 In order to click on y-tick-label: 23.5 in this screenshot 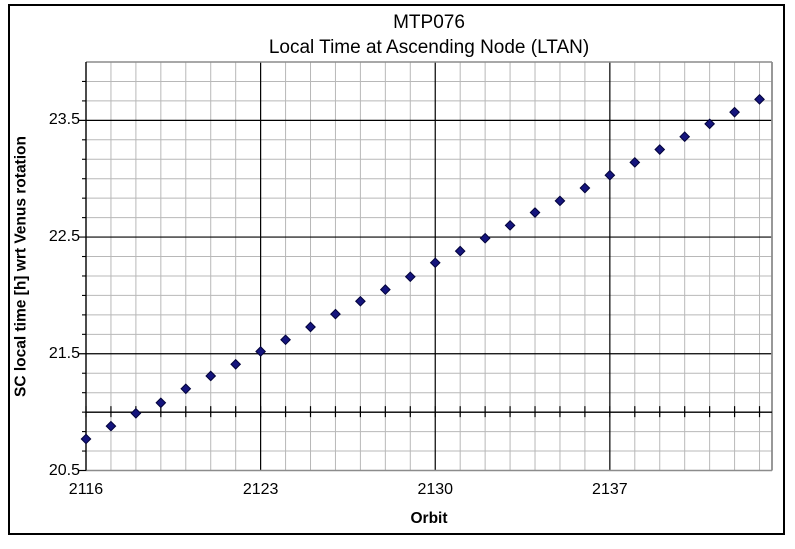, I will do `click(64, 120)`.